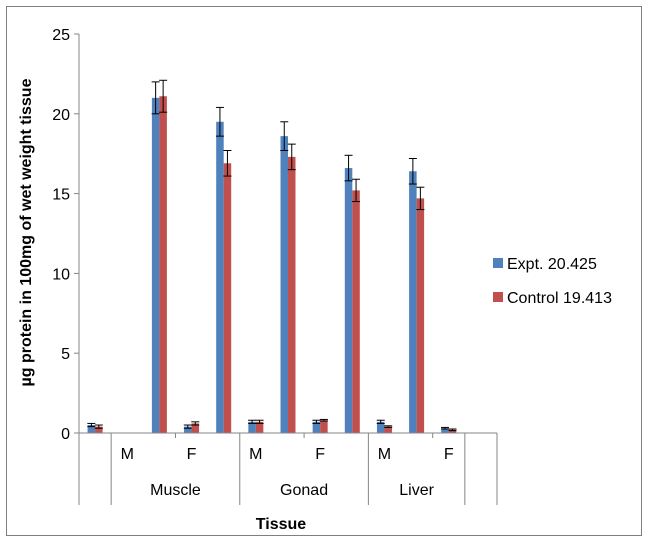  What do you see at coordinates (416, 490) in the screenshot?
I see `x-group-label: Liver` at bounding box center [416, 490].